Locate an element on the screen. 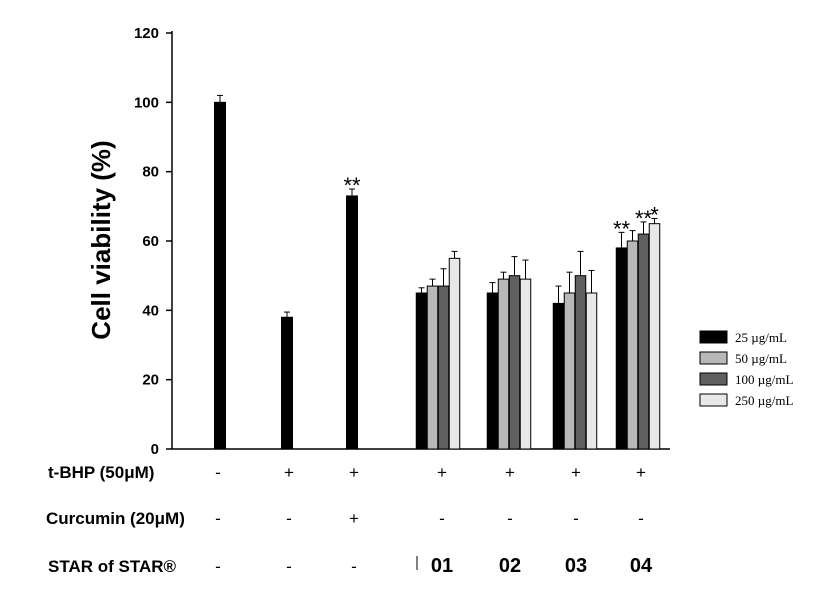  row-label-2: Curcumin (20μM) is located at coordinates (115, 518).